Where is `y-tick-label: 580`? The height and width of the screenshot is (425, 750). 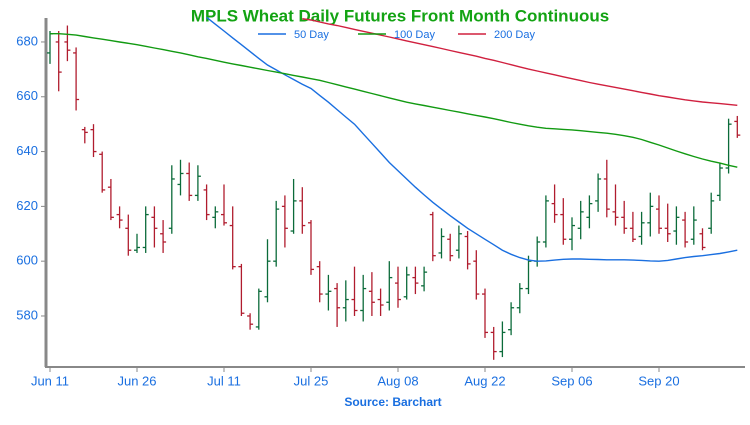
y-tick-label: 580 is located at coordinates (27, 314).